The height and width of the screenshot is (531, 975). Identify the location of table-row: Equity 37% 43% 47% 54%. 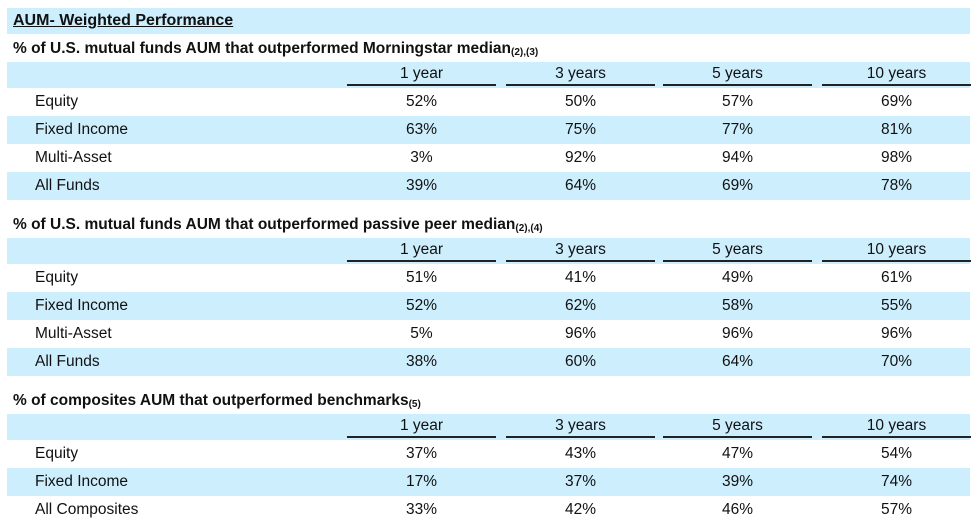
(488, 454).